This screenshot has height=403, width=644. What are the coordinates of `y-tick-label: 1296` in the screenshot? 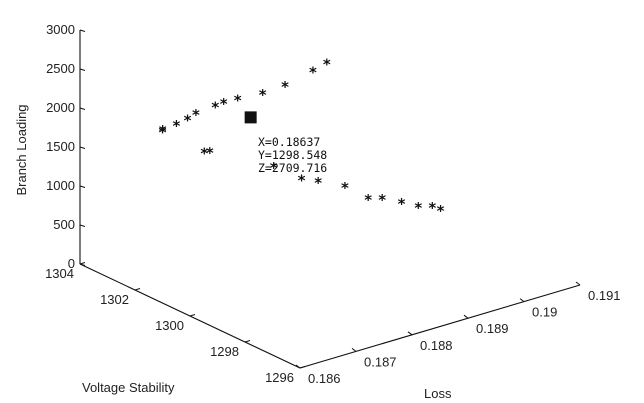 It's located at (279, 377).